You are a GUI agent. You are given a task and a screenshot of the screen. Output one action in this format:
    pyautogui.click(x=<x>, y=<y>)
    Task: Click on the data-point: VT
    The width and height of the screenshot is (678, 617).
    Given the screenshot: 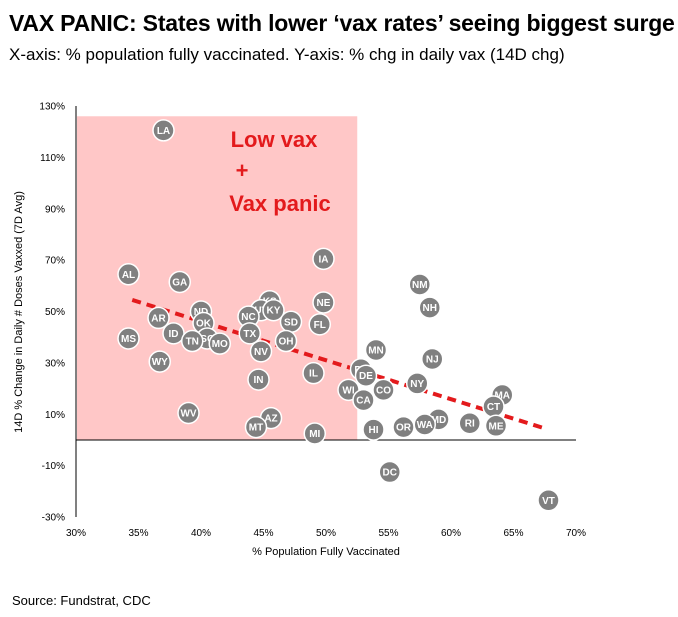 What is the action you would take?
    pyautogui.click(x=548, y=500)
    